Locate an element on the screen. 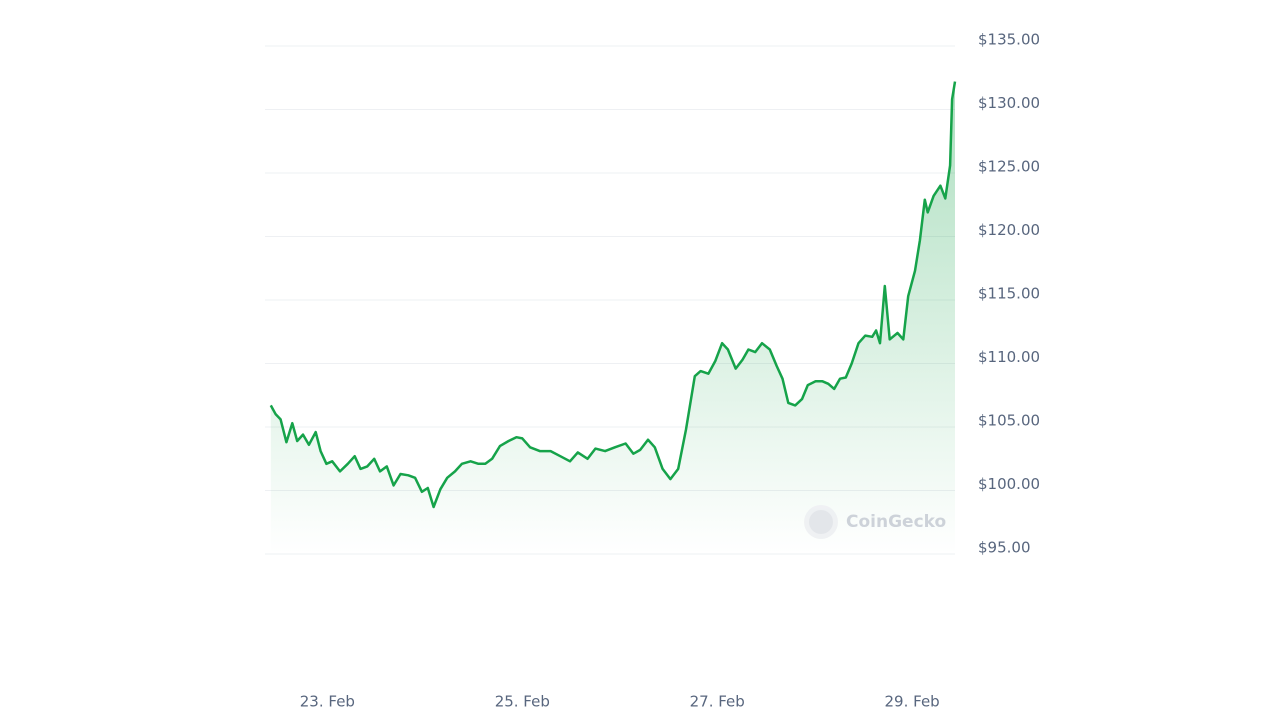 The height and width of the screenshot is (724, 1280). x-tick-label: 29. Feb is located at coordinates (912, 702).